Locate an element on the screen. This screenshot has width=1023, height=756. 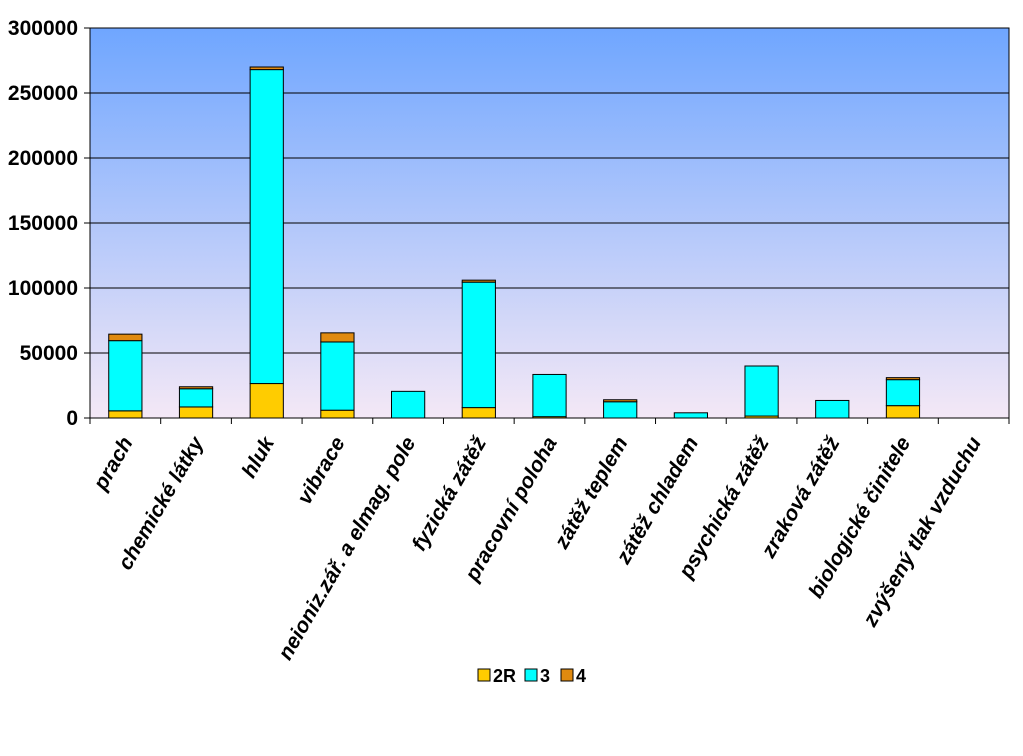
y-tick-label: 150000 is located at coordinates (43, 223).